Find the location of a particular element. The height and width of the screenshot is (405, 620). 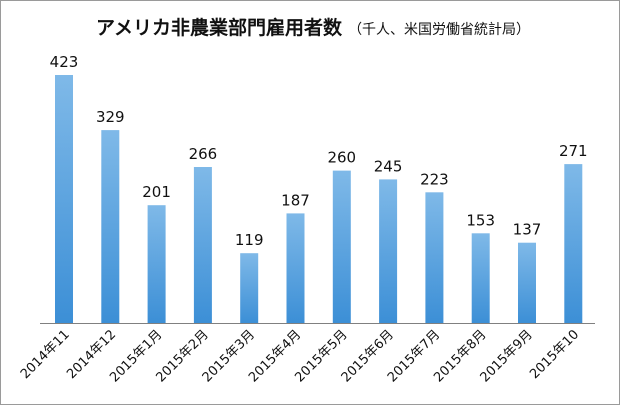

bar-value-label: 329 is located at coordinates (110, 117).